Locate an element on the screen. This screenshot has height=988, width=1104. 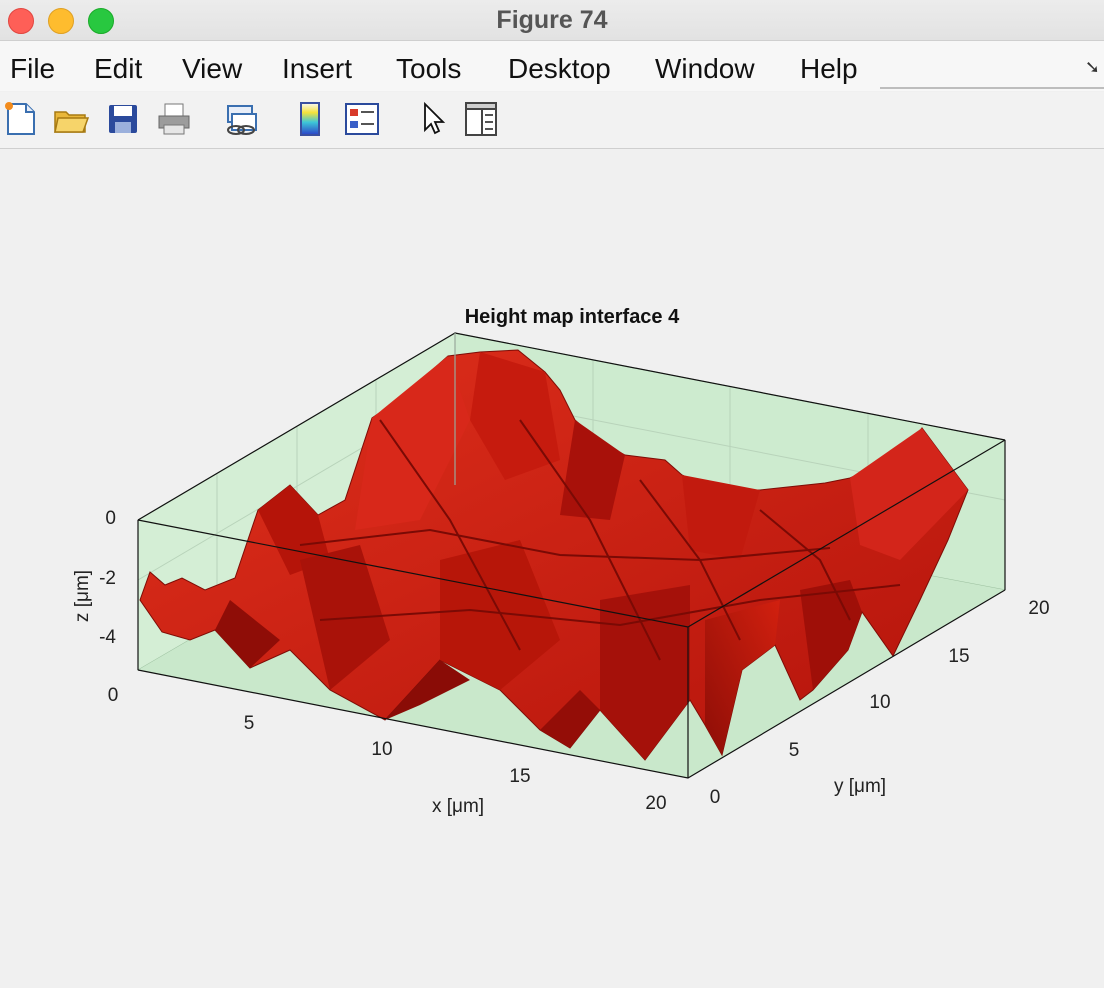
link-icon is located at coordinates (241, 119).